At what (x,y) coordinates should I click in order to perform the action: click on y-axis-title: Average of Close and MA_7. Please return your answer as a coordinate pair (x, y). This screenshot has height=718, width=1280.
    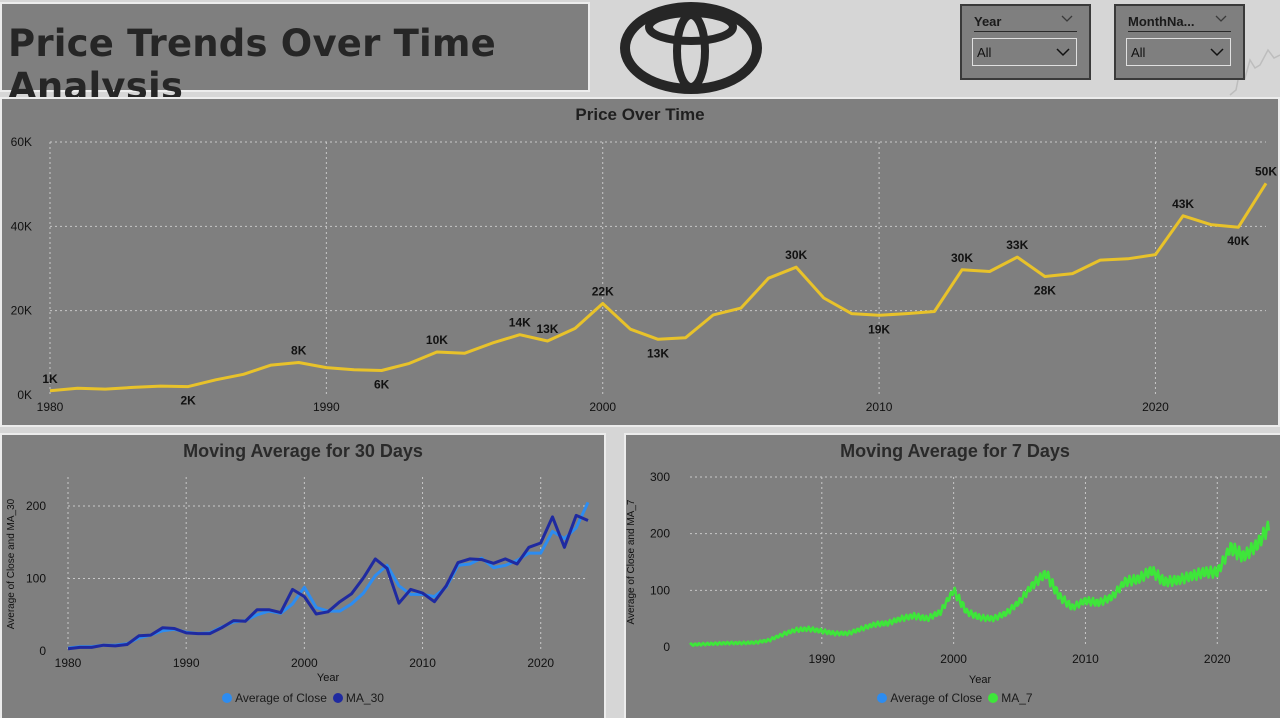
    Looking at the image, I should click on (631, 561).